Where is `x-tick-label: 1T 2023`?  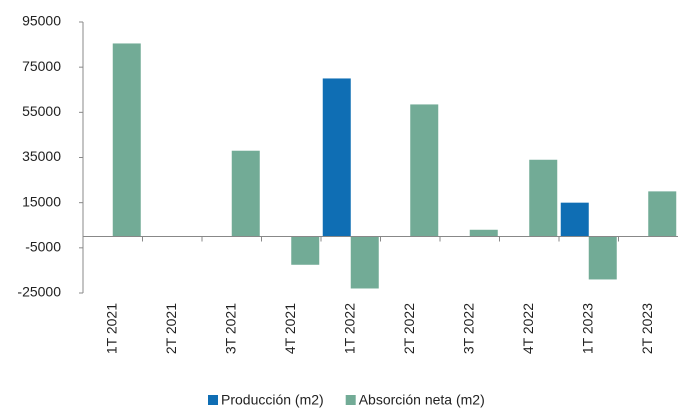
x-tick-label: 1T 2023 is located at coordinates (587, 328).